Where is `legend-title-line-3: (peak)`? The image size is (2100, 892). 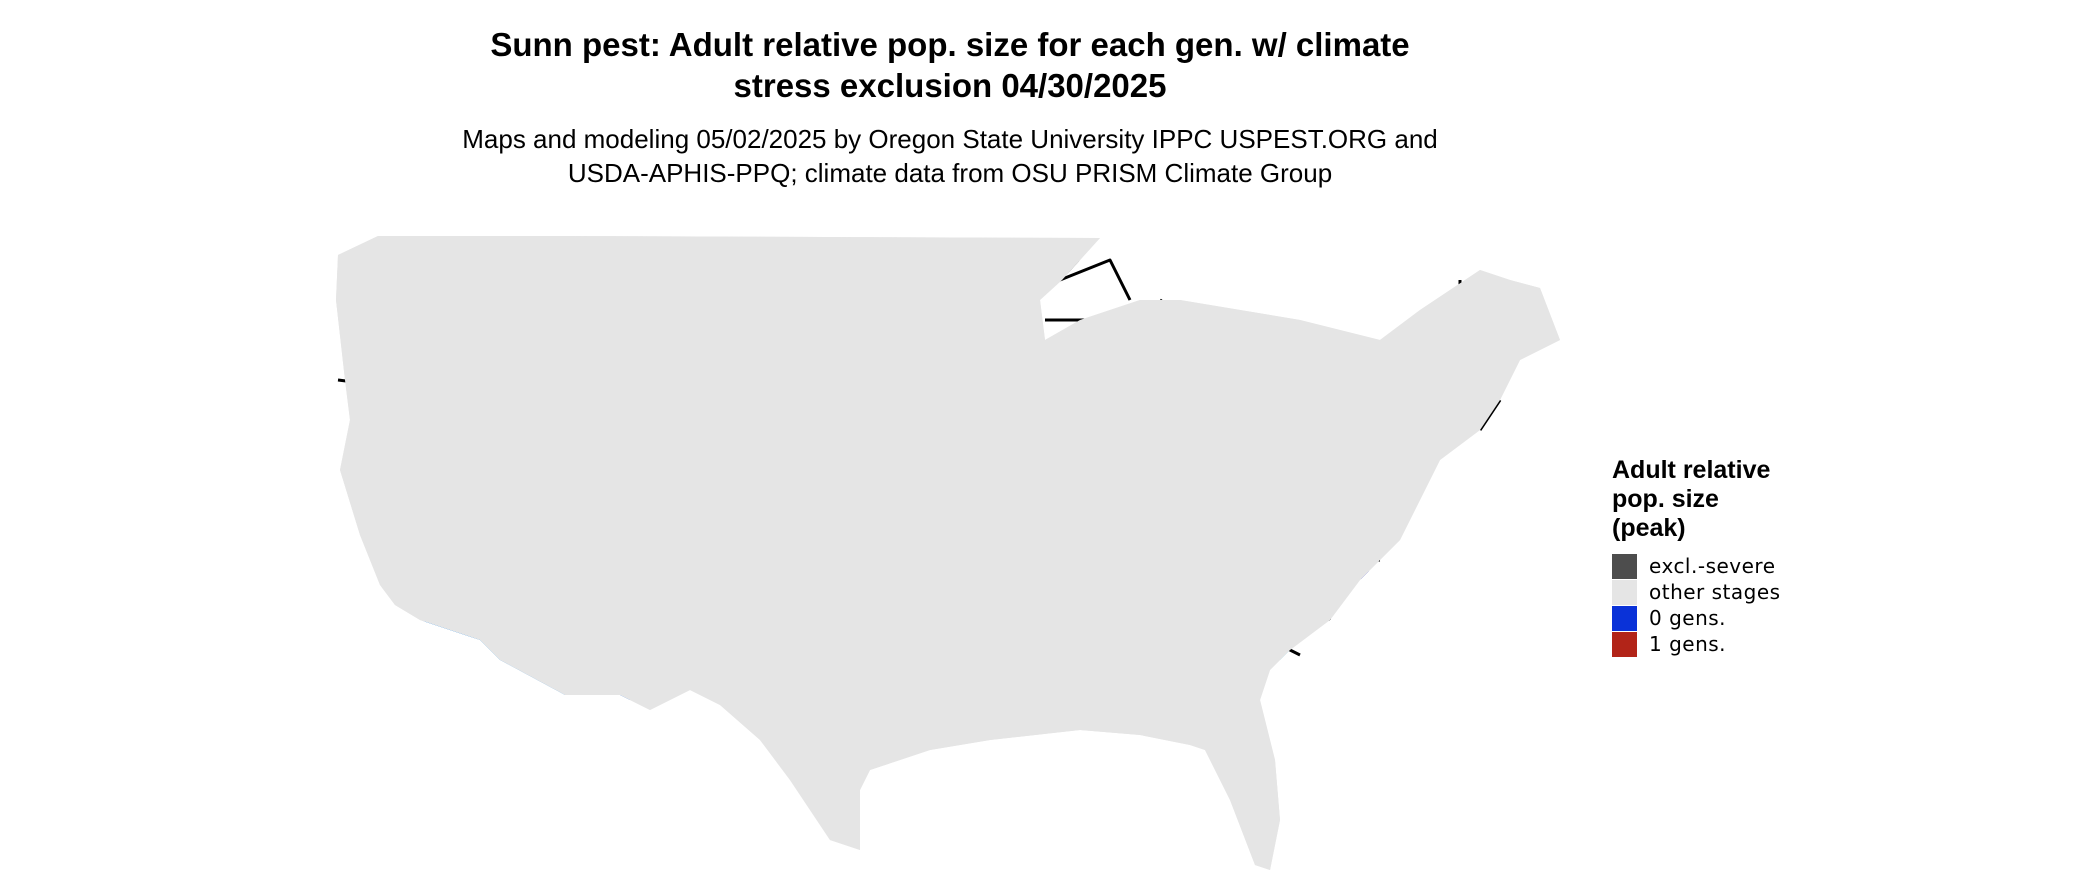 legend-title-line-3: (peak) is located at coordinates (1649, 528).